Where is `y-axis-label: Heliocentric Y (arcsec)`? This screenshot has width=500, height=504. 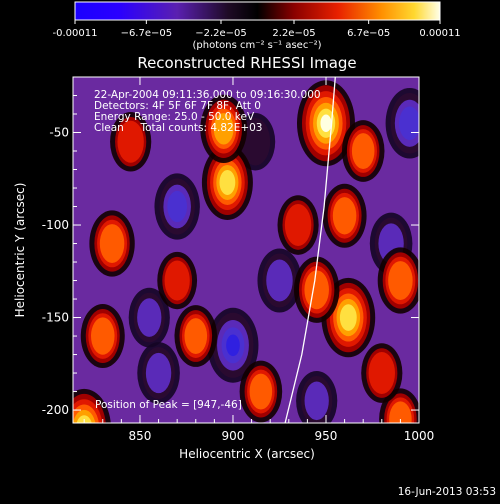 y-axis-label: Heliocentric Y (arcsec) is located at coordinates (20, 250).